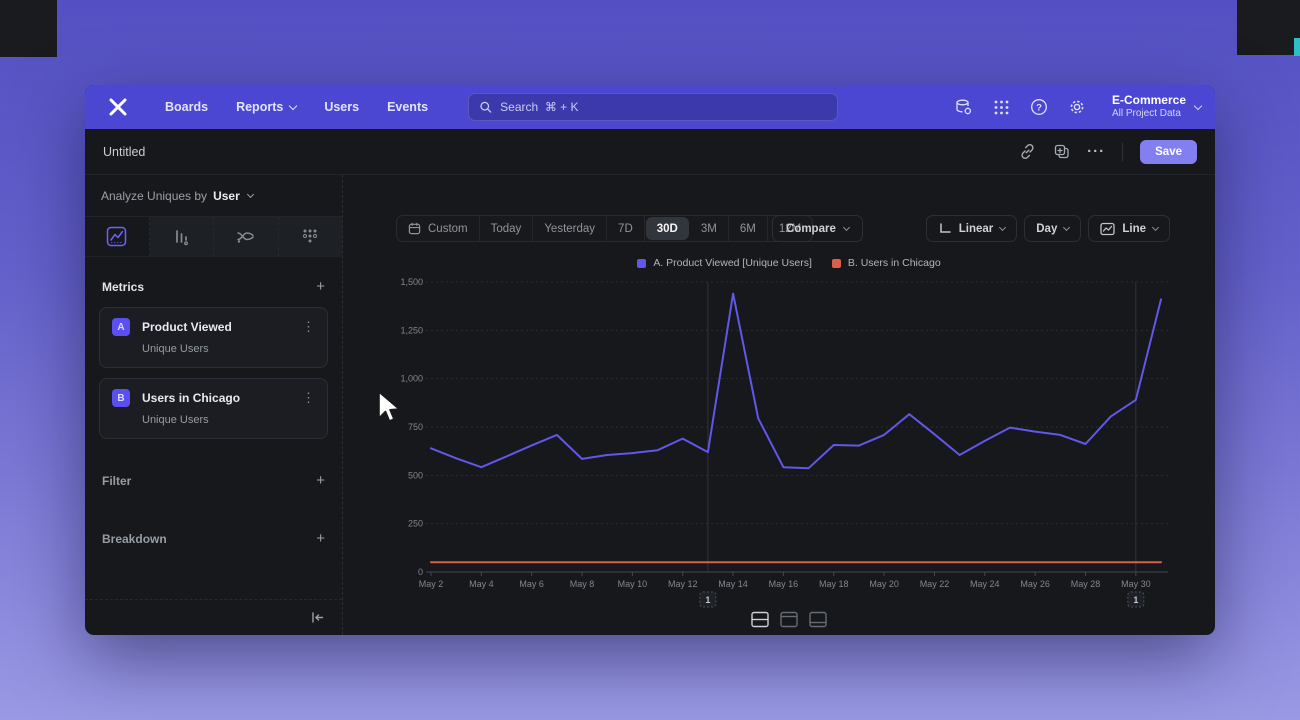  I want to click on search-icon, so click(486, 107).